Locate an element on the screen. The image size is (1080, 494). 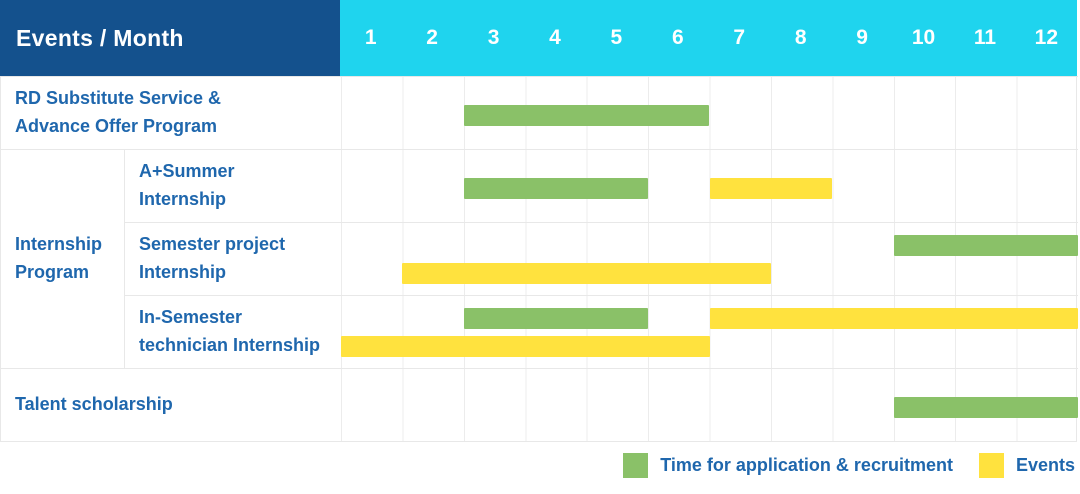
month-header-9: 9 is located at coordinates (862, 37).